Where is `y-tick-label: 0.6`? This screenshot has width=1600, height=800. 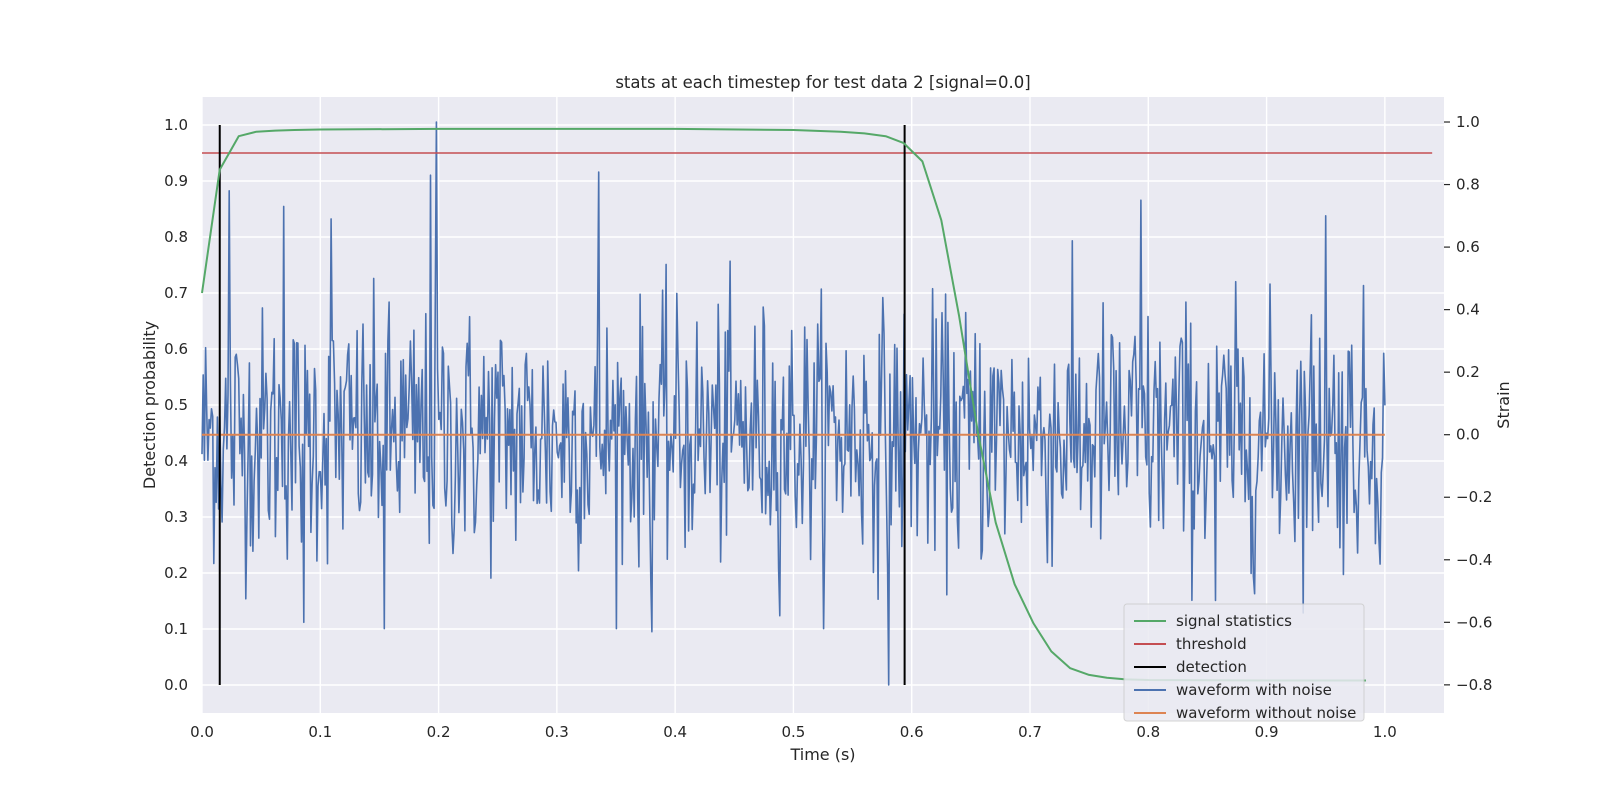 y-tick-label: 0.6 is located at coordinates (176, 349).